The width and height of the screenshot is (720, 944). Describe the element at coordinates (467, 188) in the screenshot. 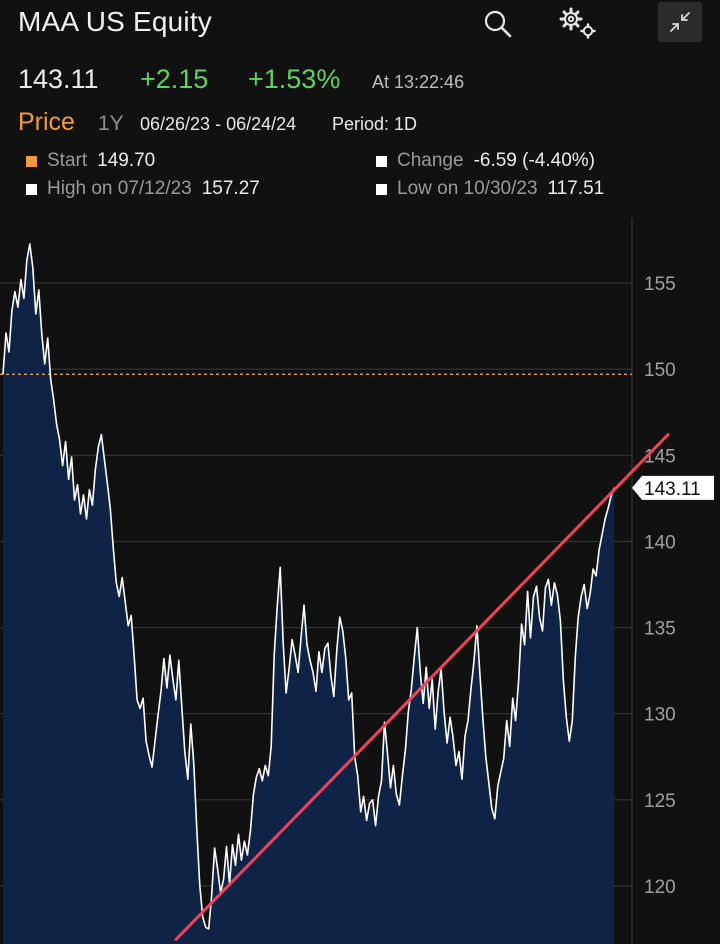

I see `stat-low-label: Low on 10/30/23` at that location.